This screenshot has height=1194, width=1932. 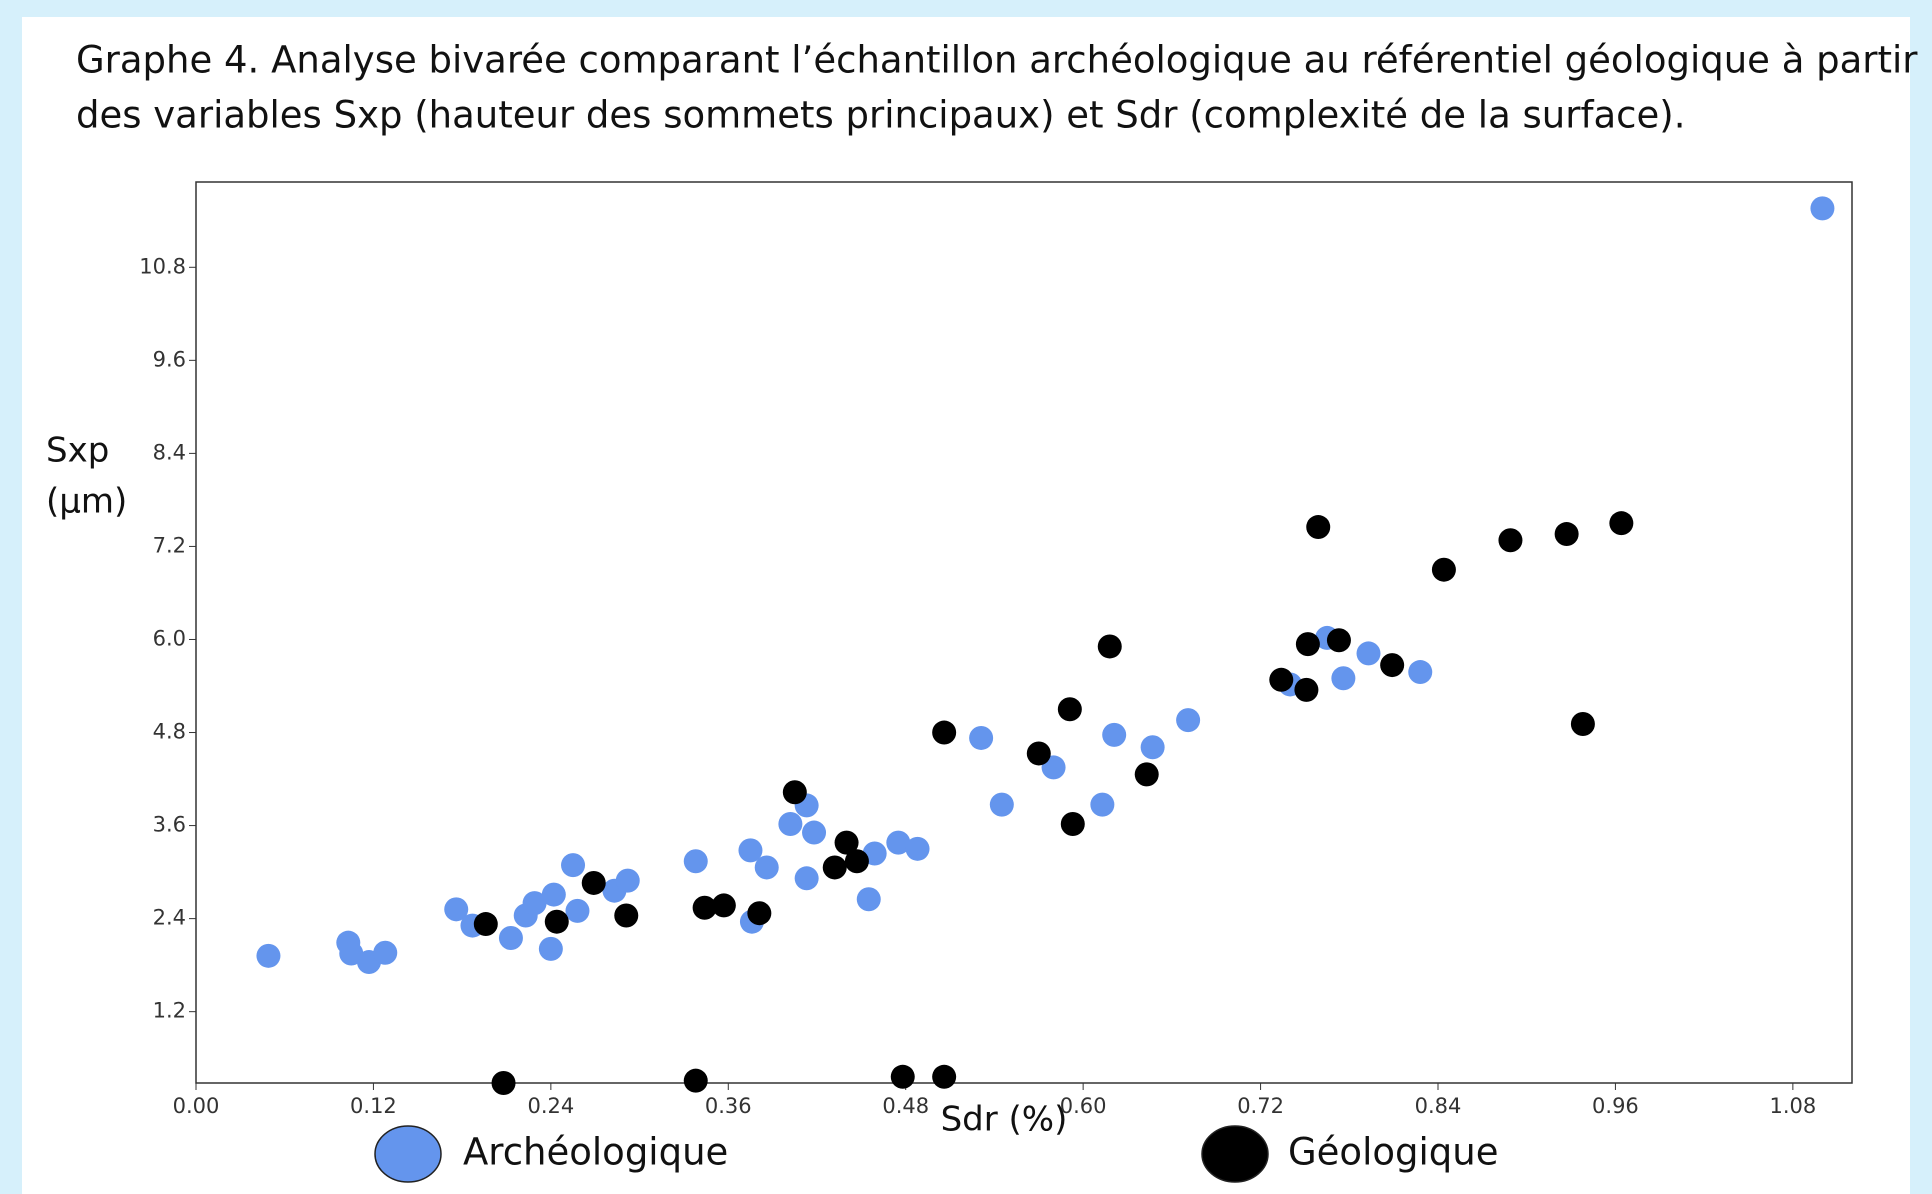 I want to click on legend-label: Archéologique, so click(x=595, y=1152).